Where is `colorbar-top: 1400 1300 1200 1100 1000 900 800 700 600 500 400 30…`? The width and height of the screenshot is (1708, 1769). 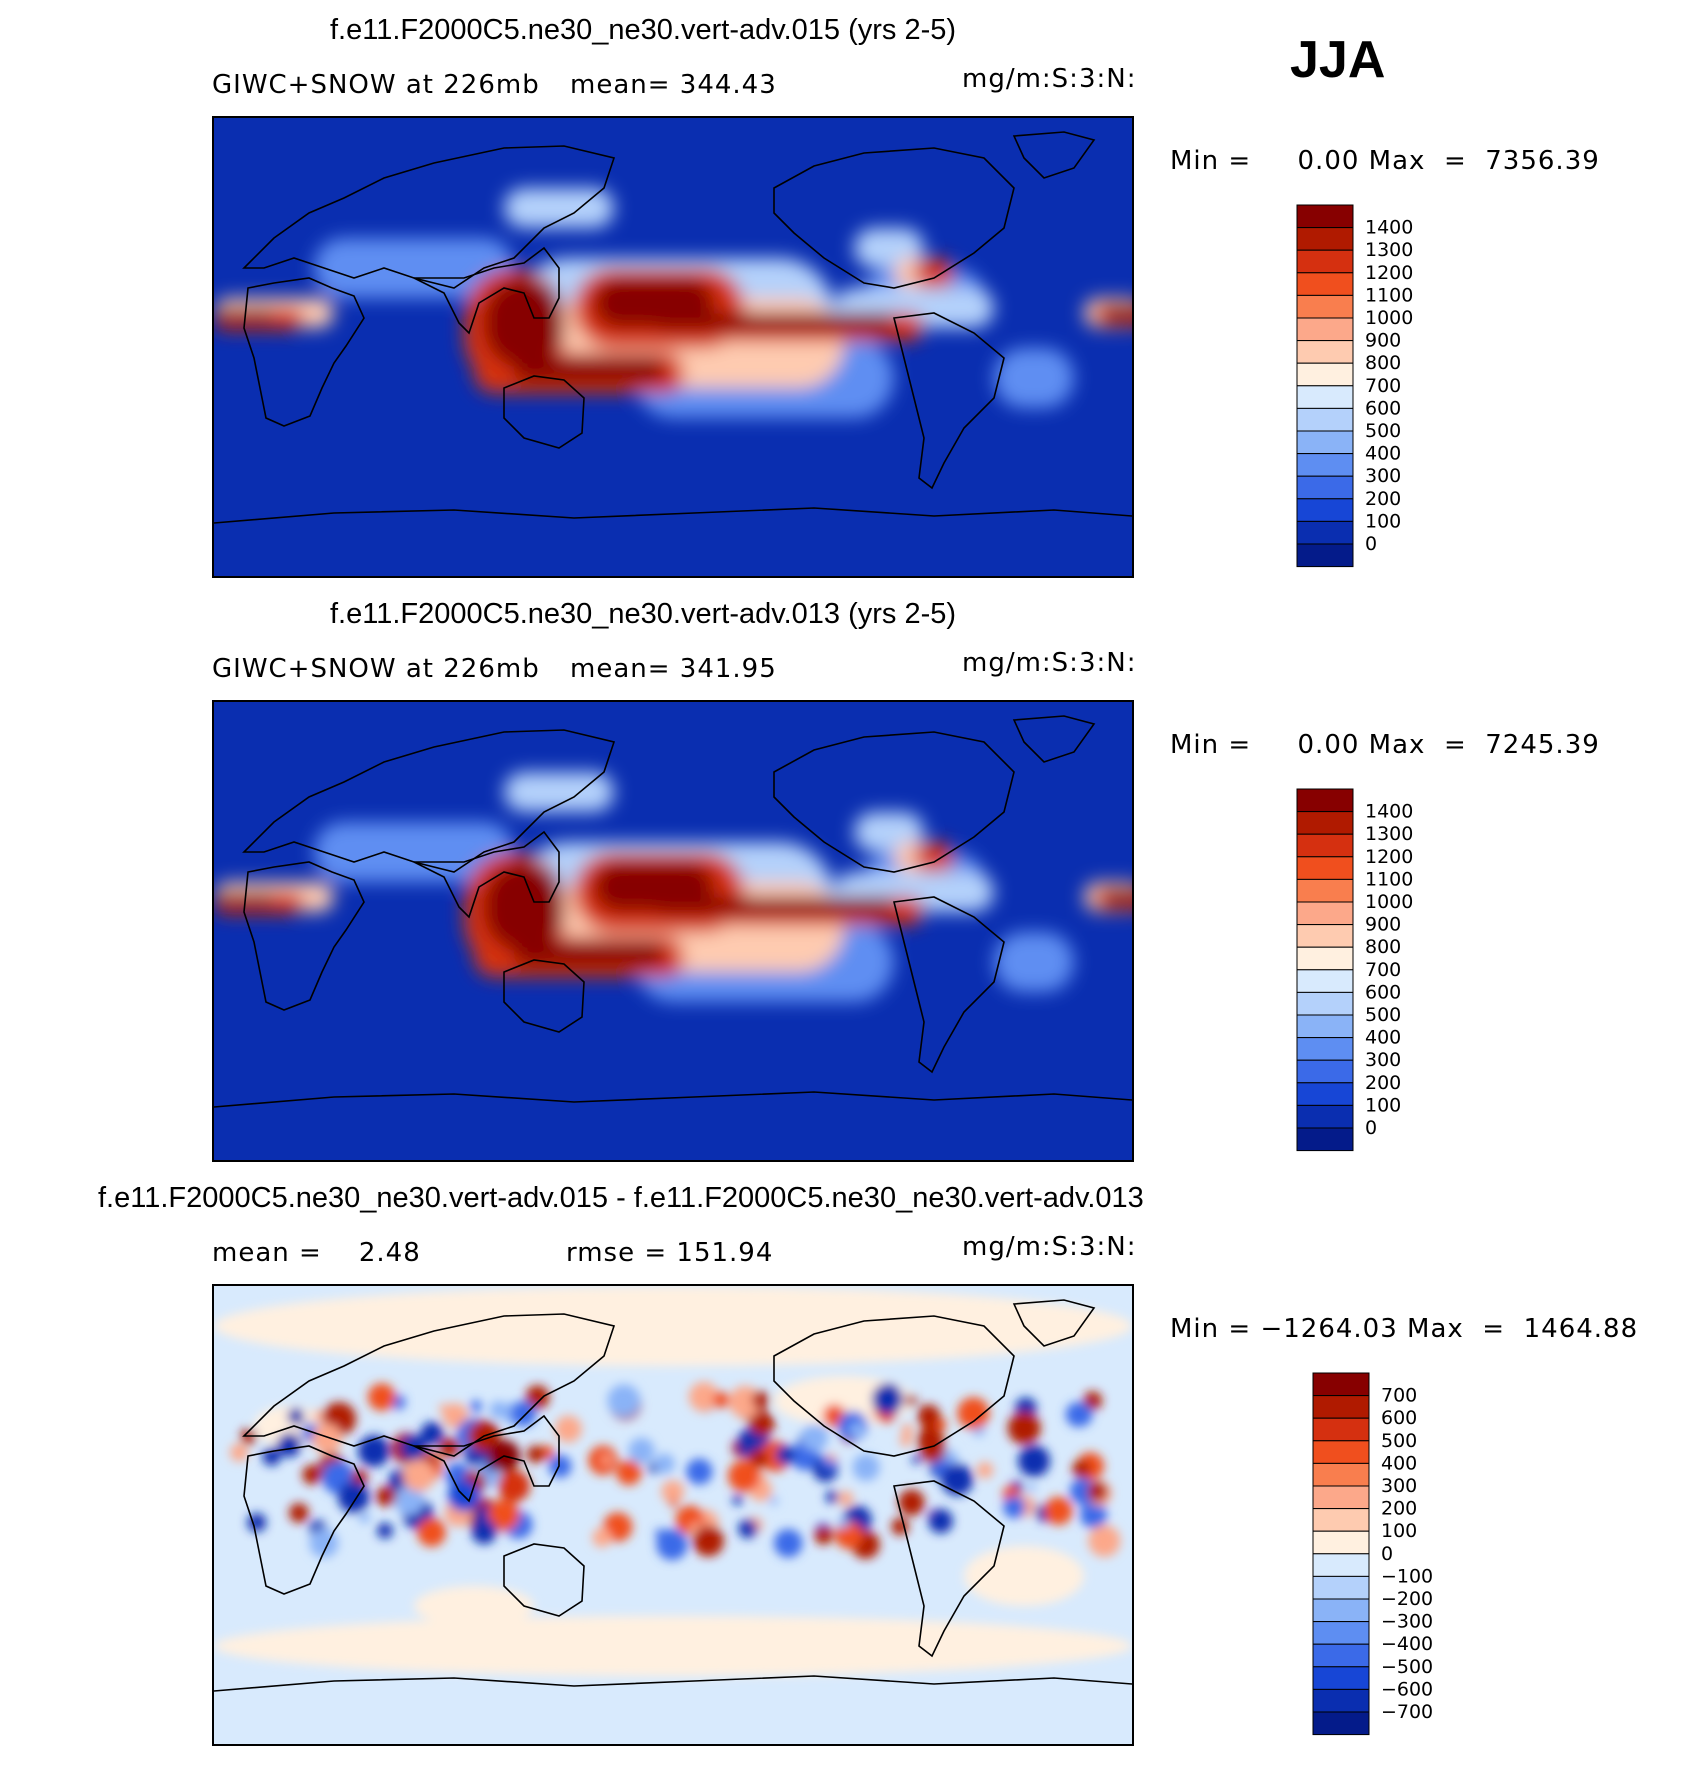 colorbar-top: 1400 1300 1200 1100 1000 900 800 700 600 500 400 30… is located at coordinates (1361, 387).